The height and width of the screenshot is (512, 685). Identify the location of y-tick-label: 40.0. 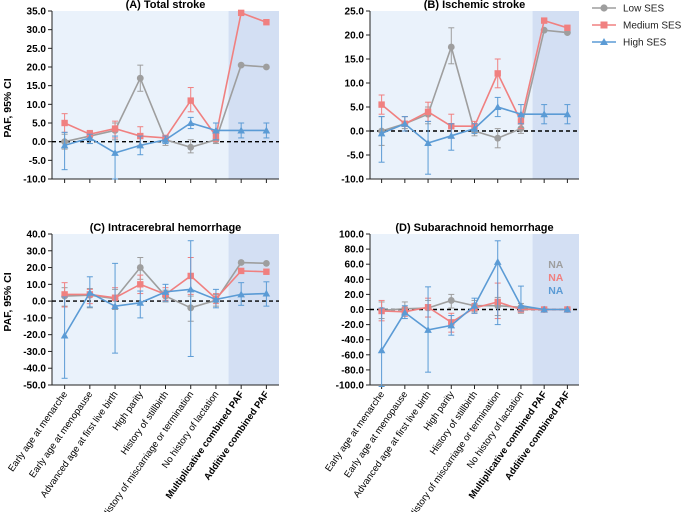
(37, 235).